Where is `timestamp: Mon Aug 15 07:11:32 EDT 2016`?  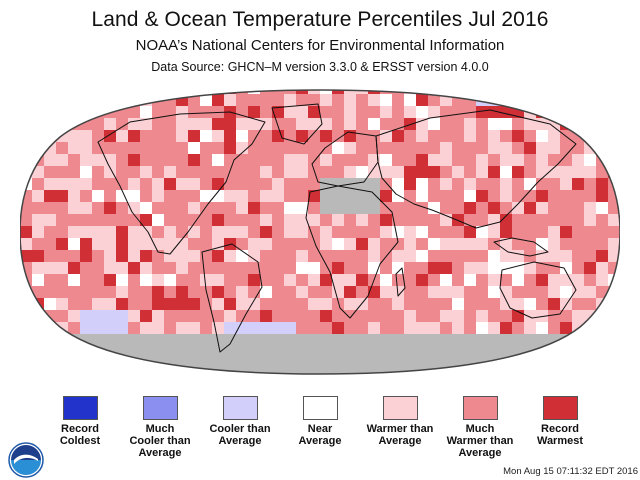 timestamp: Mon Aug 15 07:11:32 EDT 2016 is located at coordinates (570, 471).